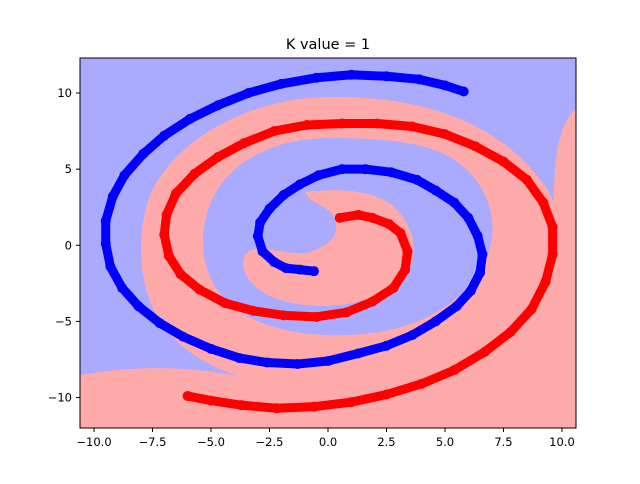  What do you see at coordinates (68, 169) in the screenshot?
I see `y-tick-label: 5` at bounding box center [68, 169].